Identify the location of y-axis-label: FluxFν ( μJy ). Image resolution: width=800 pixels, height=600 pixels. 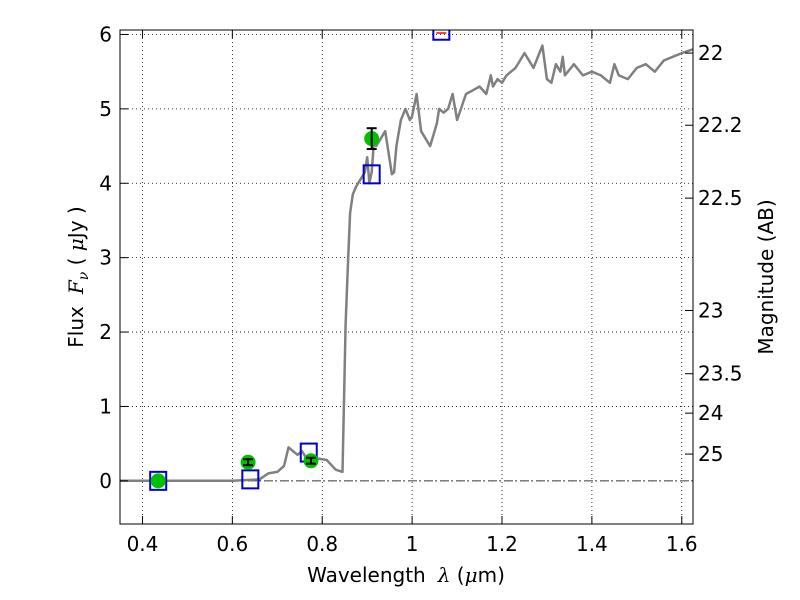
(78, 276).